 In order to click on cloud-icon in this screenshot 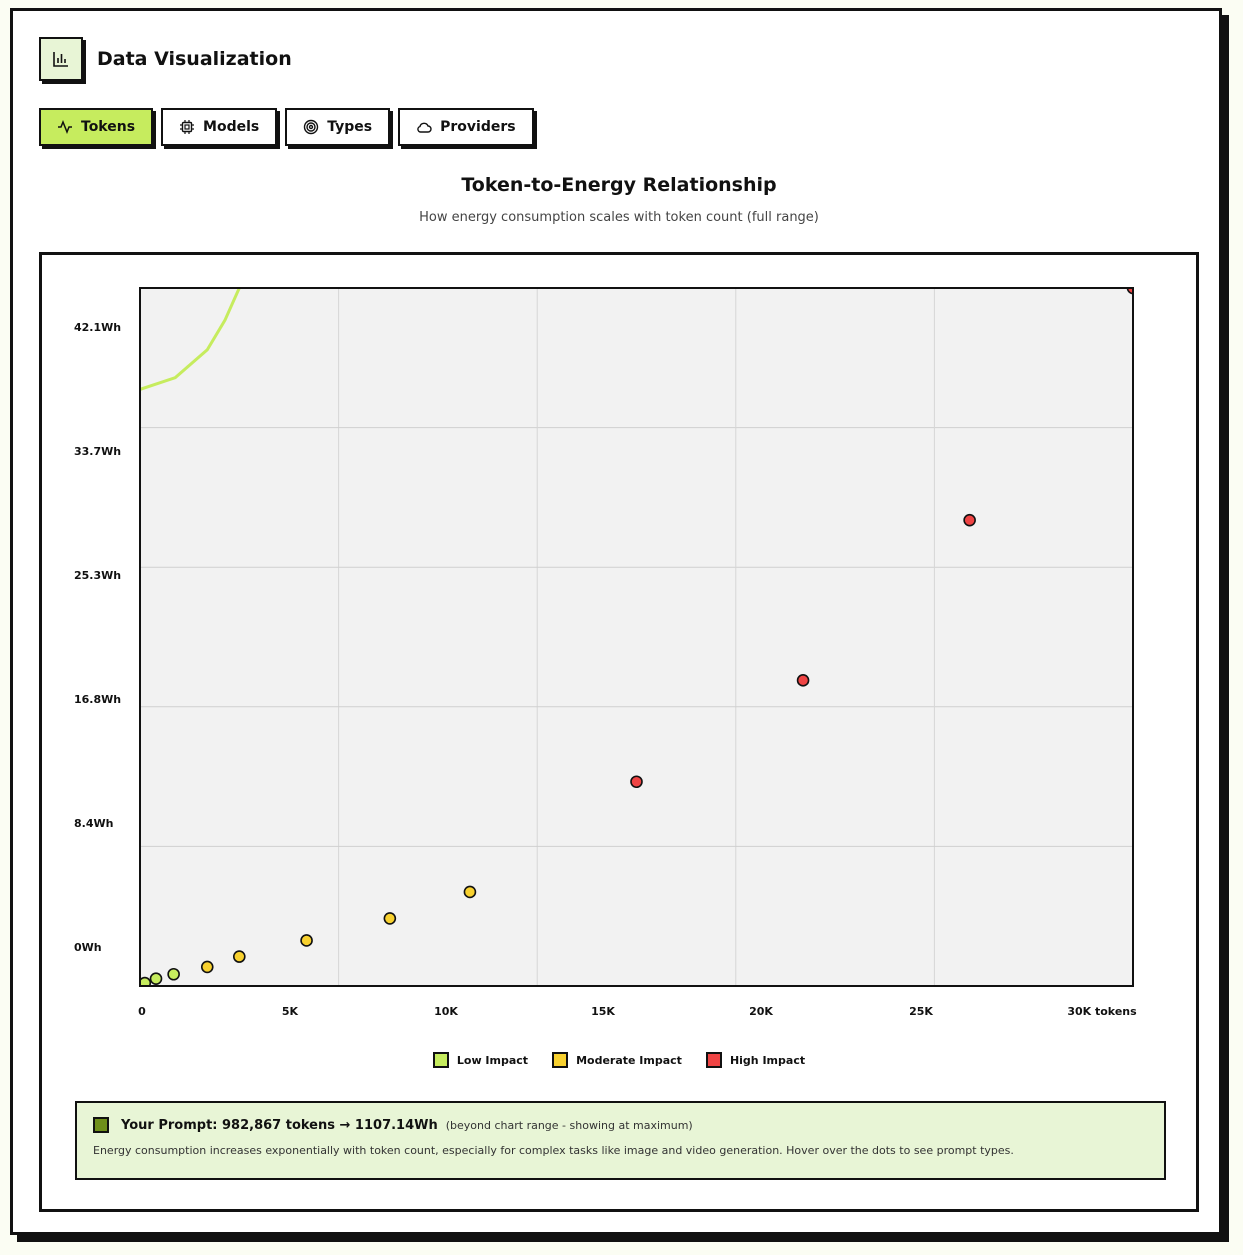, I will do `click(424, 127)`.